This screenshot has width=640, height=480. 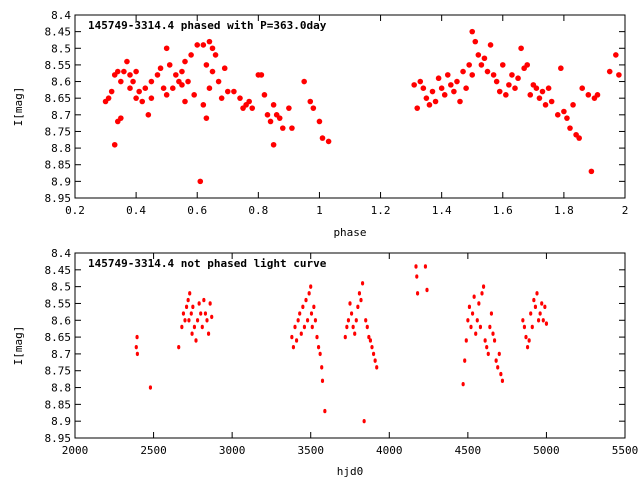 What do you see at coordinates (61, 354) in the screenshot?
I see `bottom-ytick-label: 8.7` at bounding box center [61, 354].